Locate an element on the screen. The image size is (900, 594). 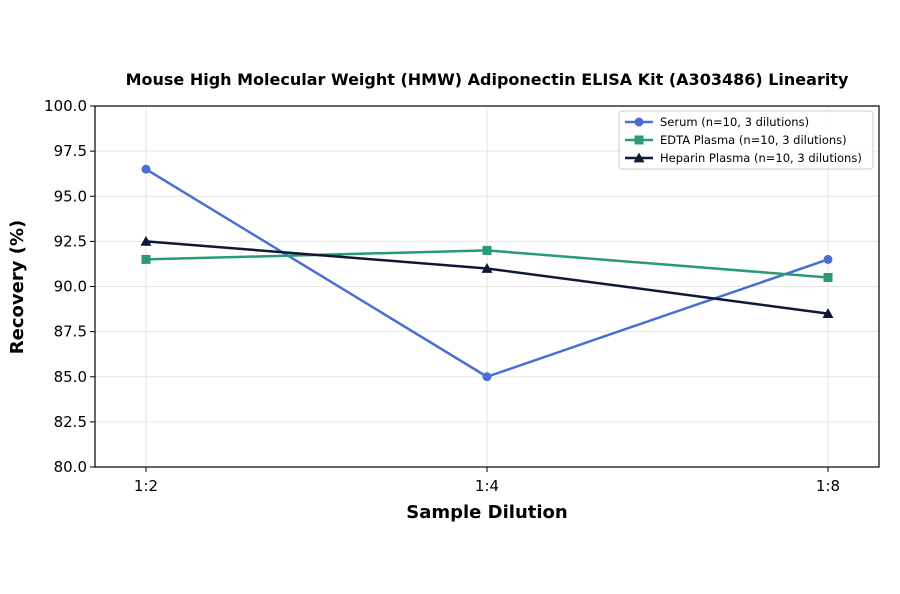
y-axis: 80.0 82.5 85.0 87.5 90.0 92.5 95.0 97.5 100.0 is located at coordinates (69, 286).